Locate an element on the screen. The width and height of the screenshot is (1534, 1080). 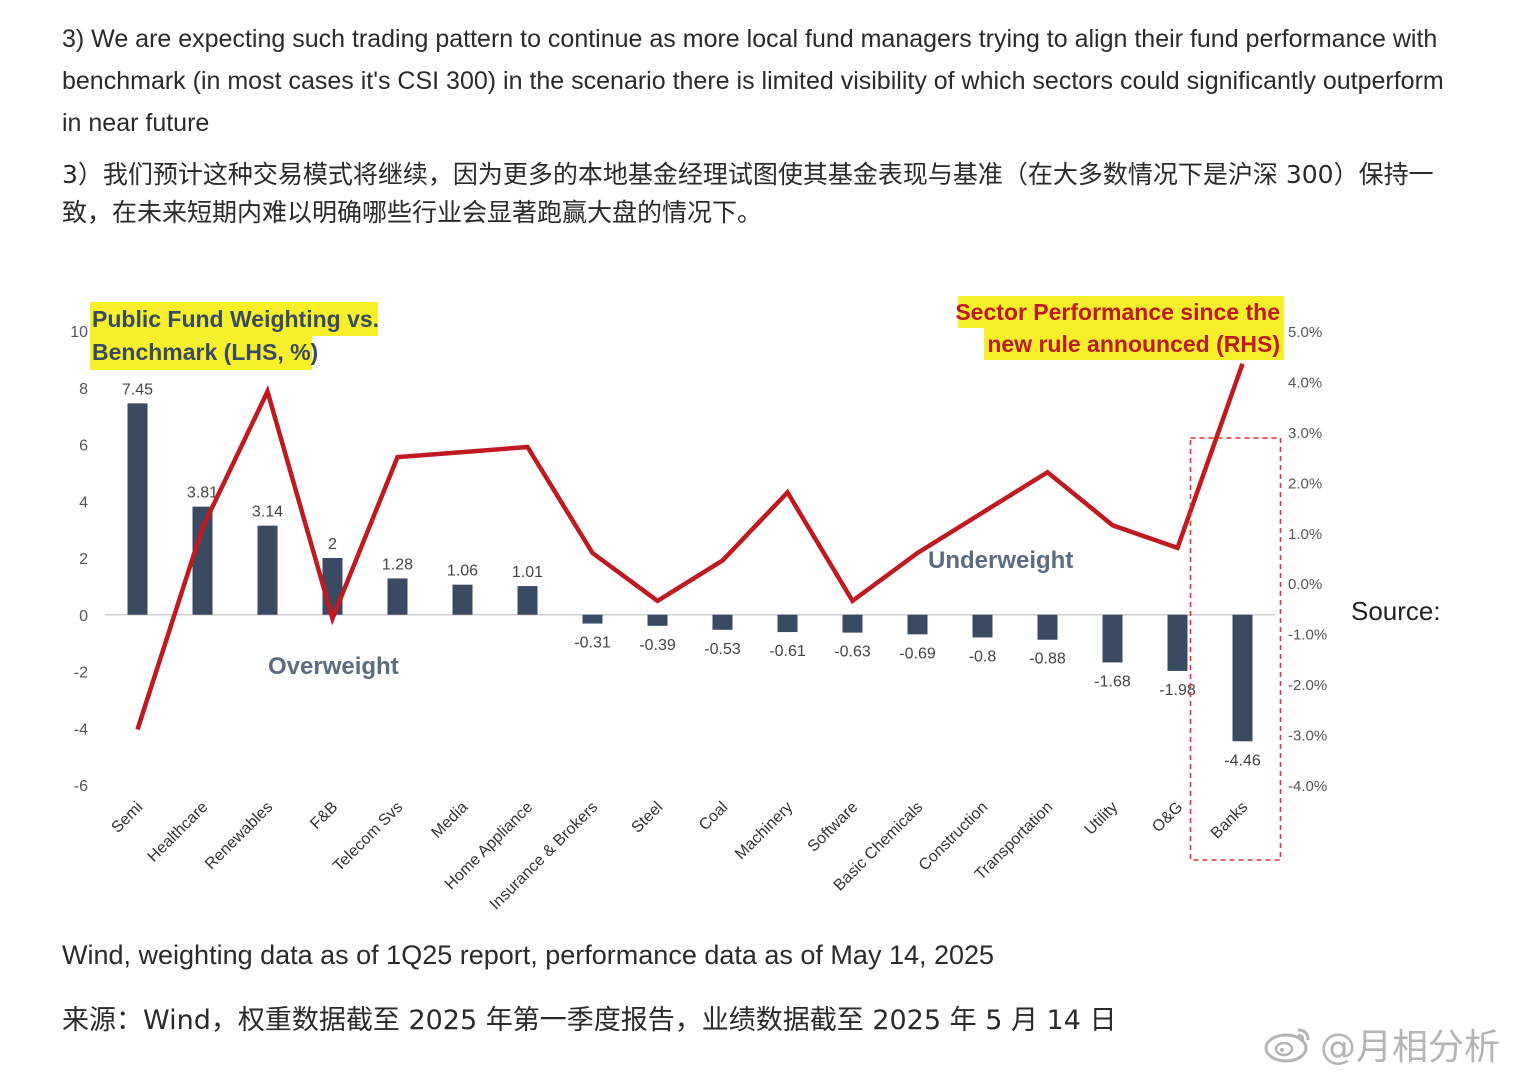
category-label: Telecom Svs is located at coordinates (368, 837).